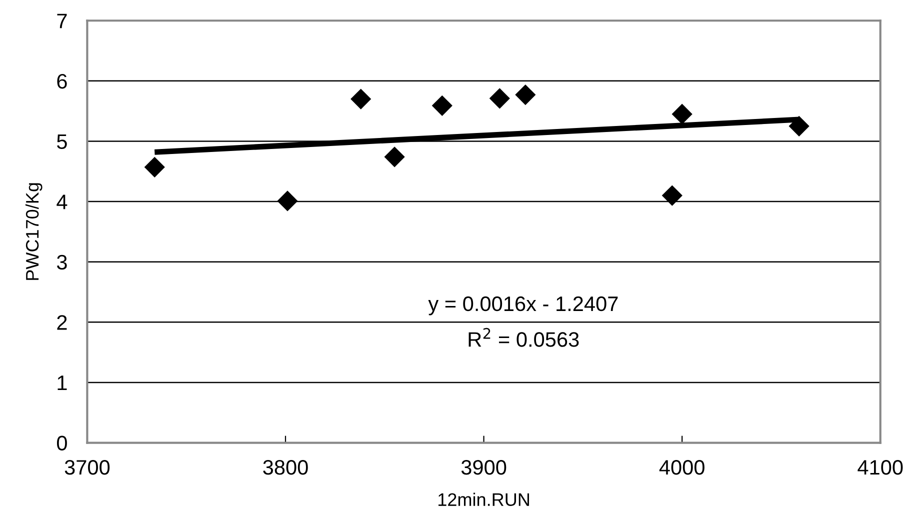 The height and width of the screenshot is (529, 918). What do you see at coordinates (62, 141) in the screenshot?
I see `y-tick-label: 5` at bounding box center [62, 141].